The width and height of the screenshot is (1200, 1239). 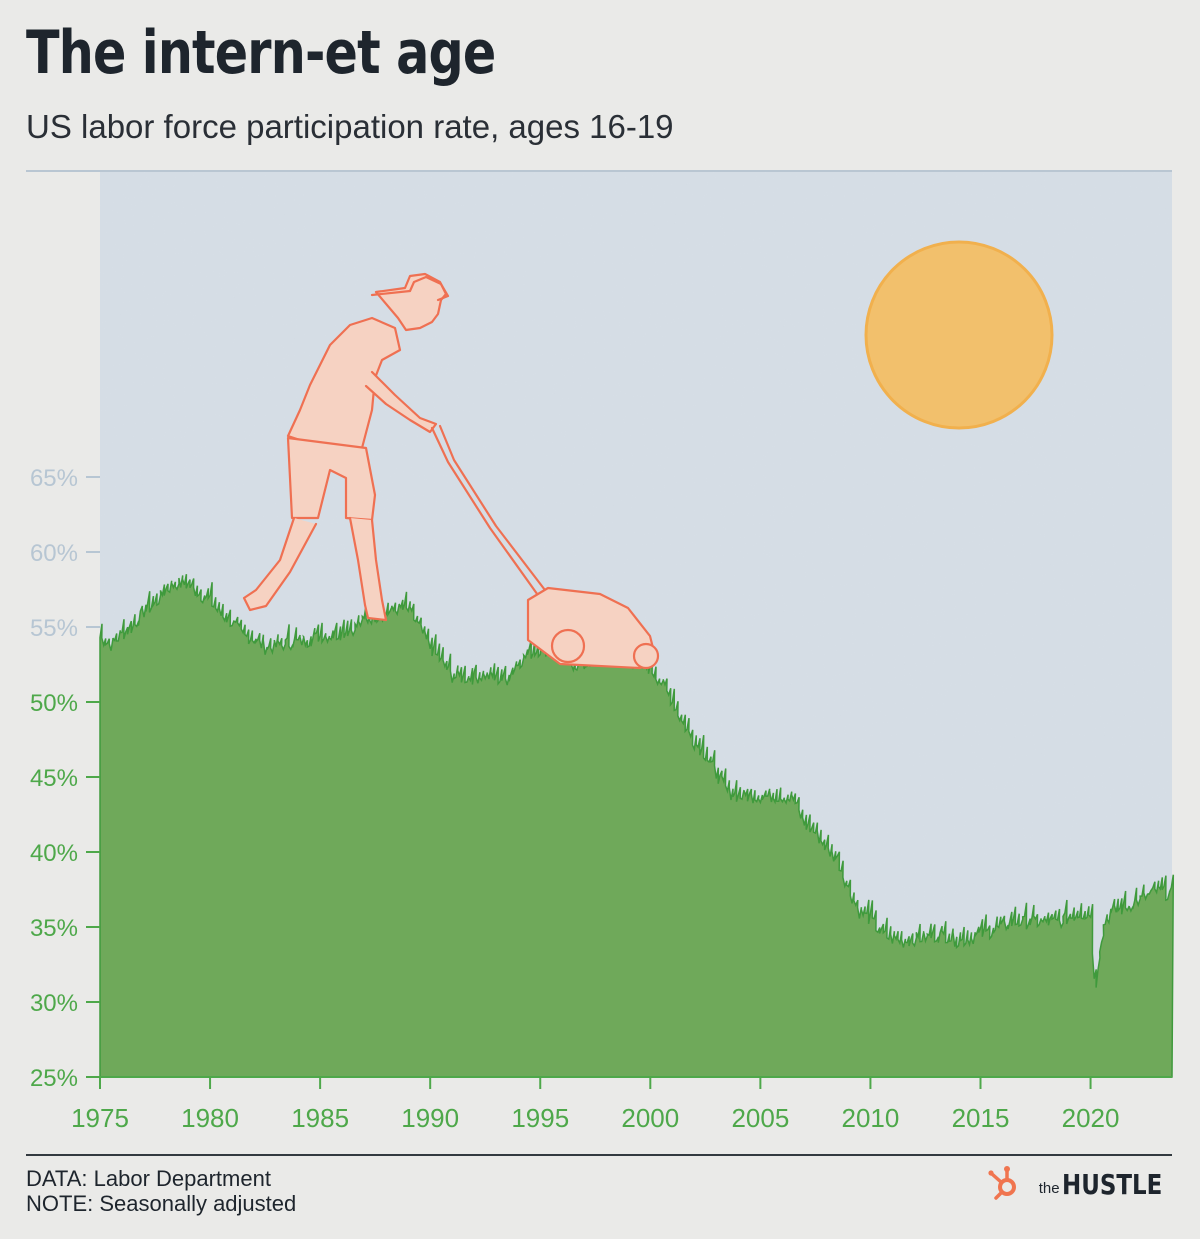 I want to click on x-tick-label: 1985, so click(x=320, y=1118).